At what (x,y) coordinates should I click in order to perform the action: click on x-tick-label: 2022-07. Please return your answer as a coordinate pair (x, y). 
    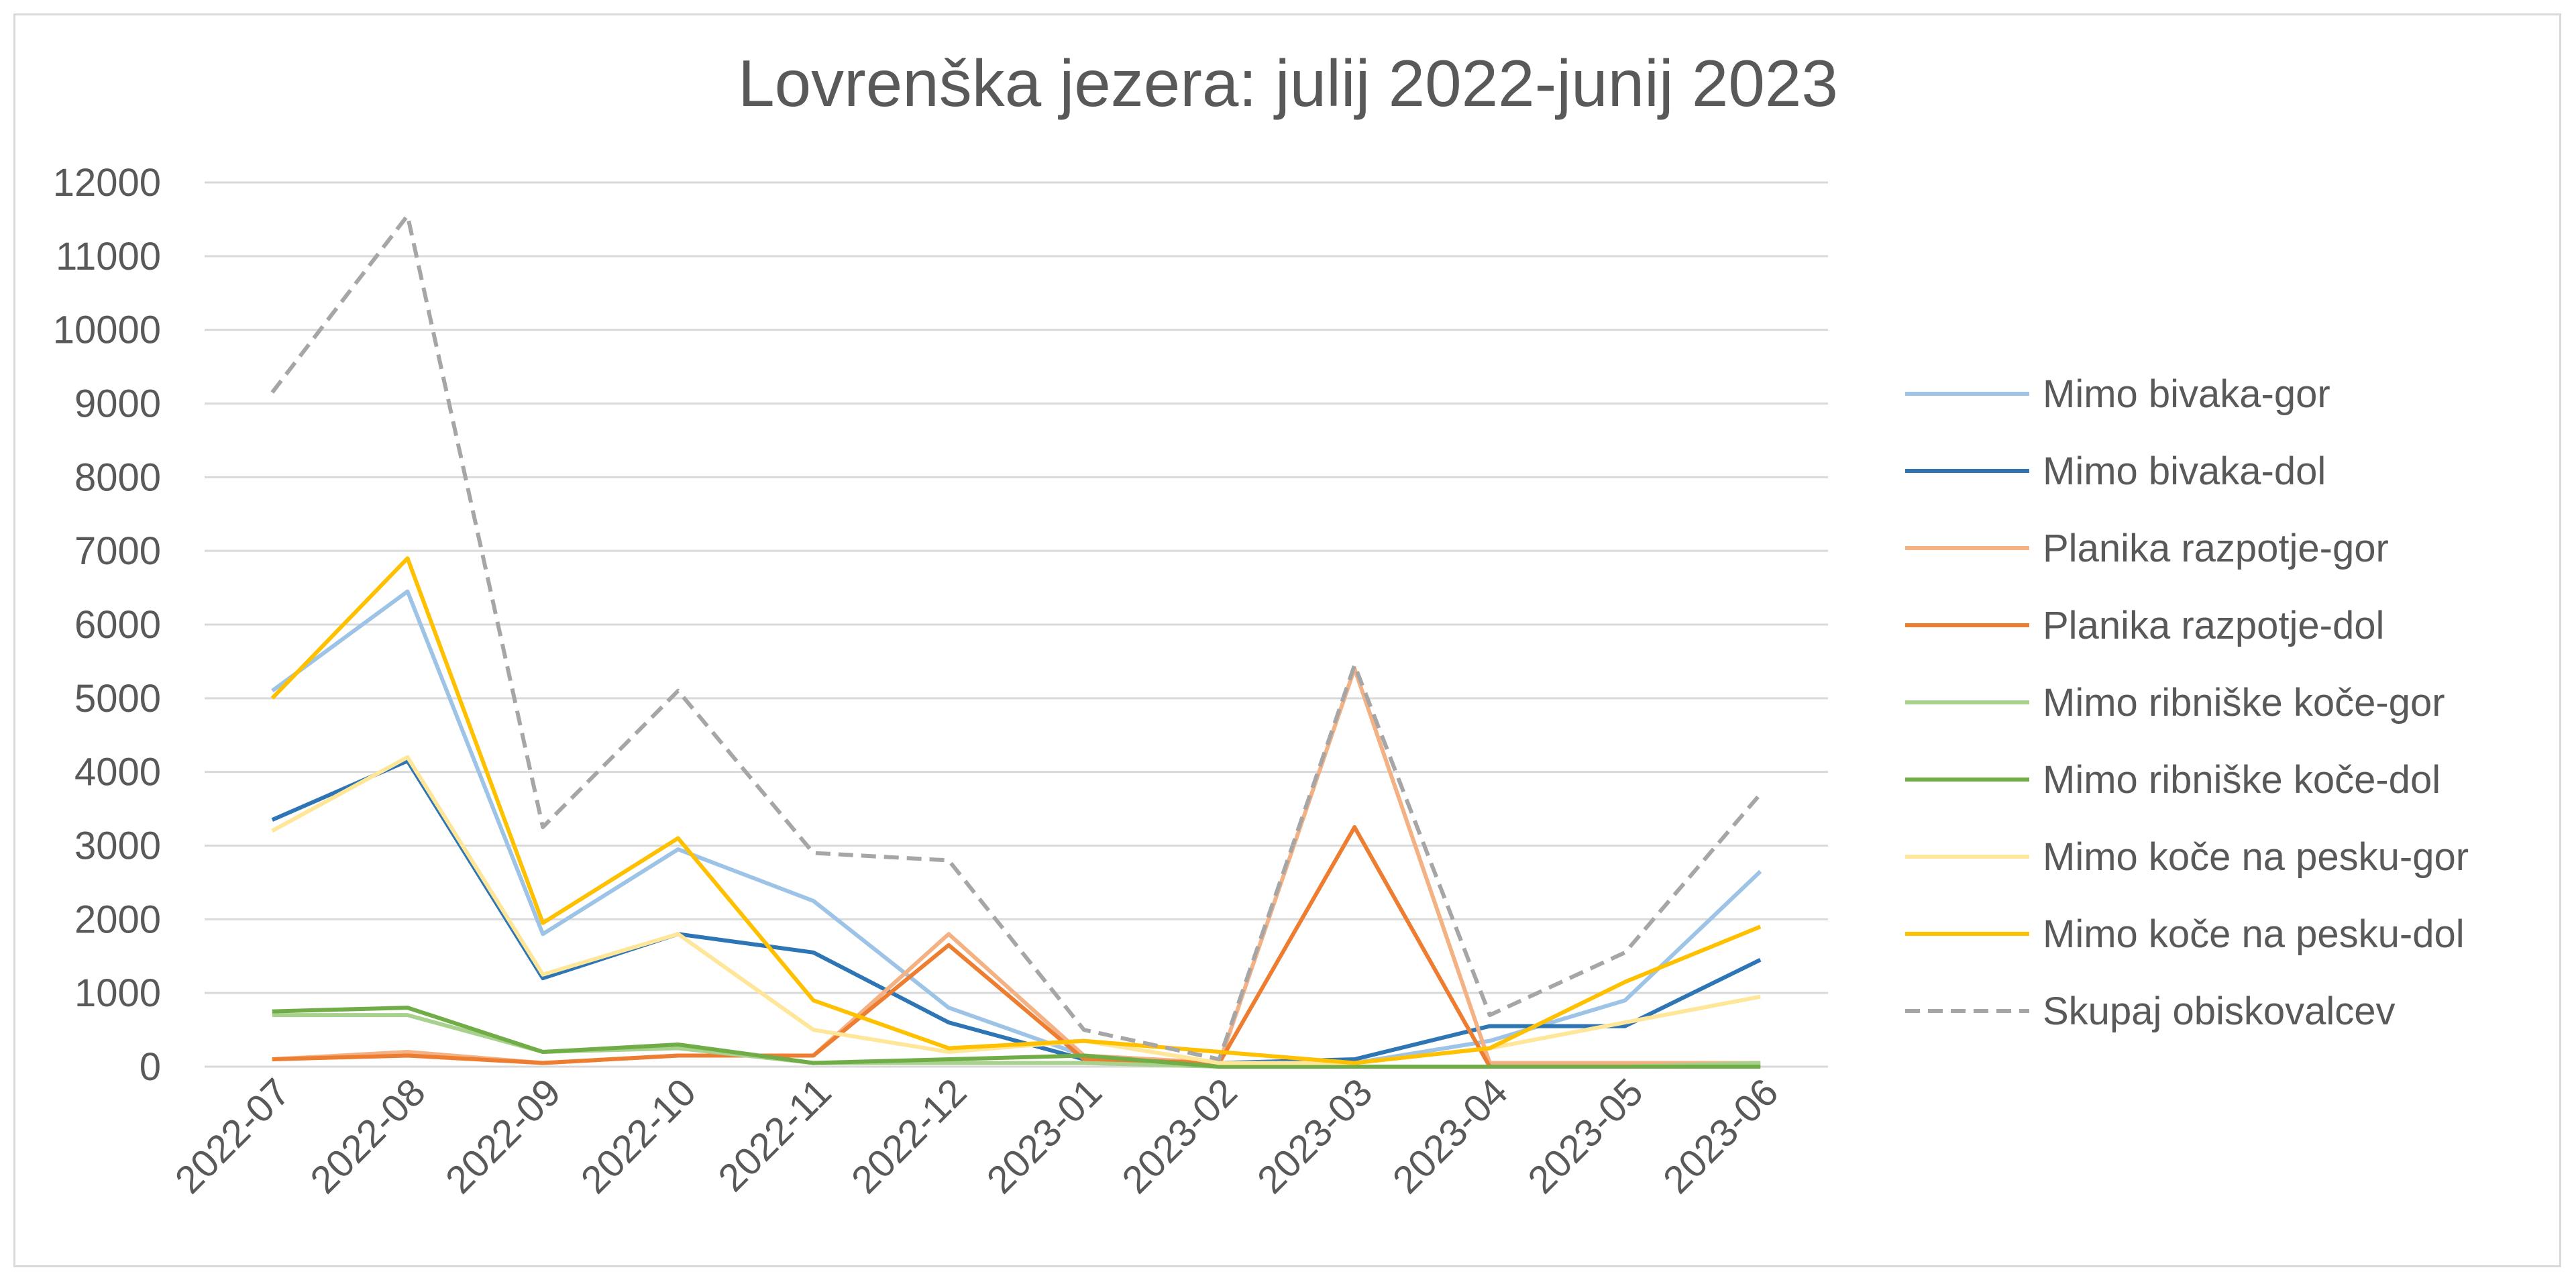
    Looking at the image, I should click on (233, 1135).